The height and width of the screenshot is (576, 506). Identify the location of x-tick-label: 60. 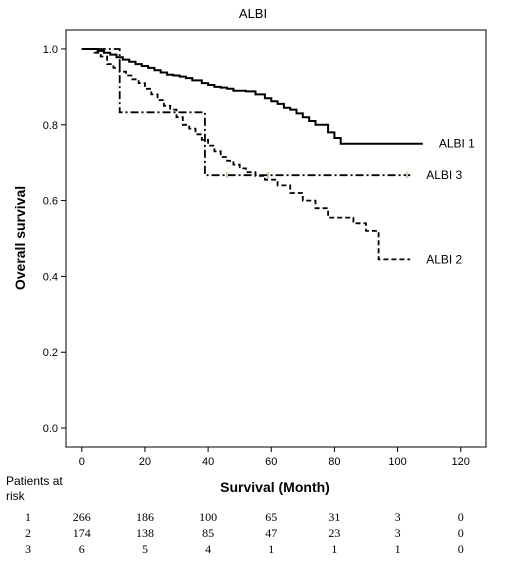
(271, 462).